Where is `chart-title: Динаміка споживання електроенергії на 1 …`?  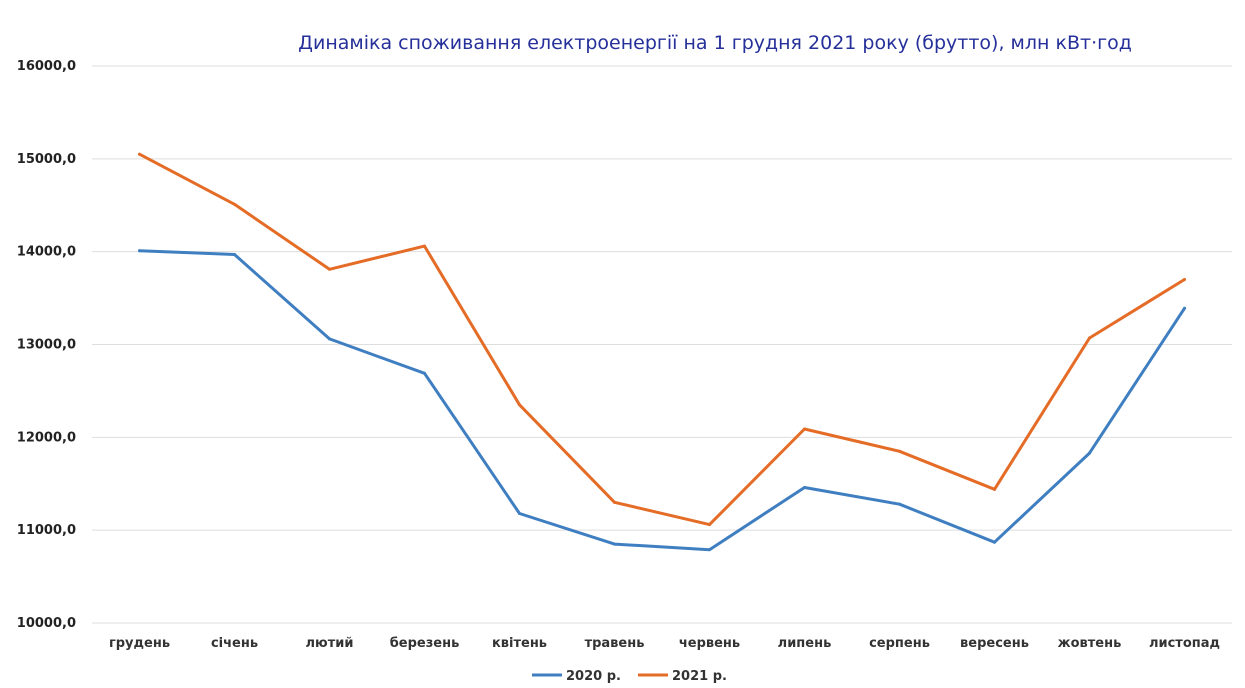
chart-title: Динаміка споживання електроенергії на 1 … is located at coordinates (715, 43).